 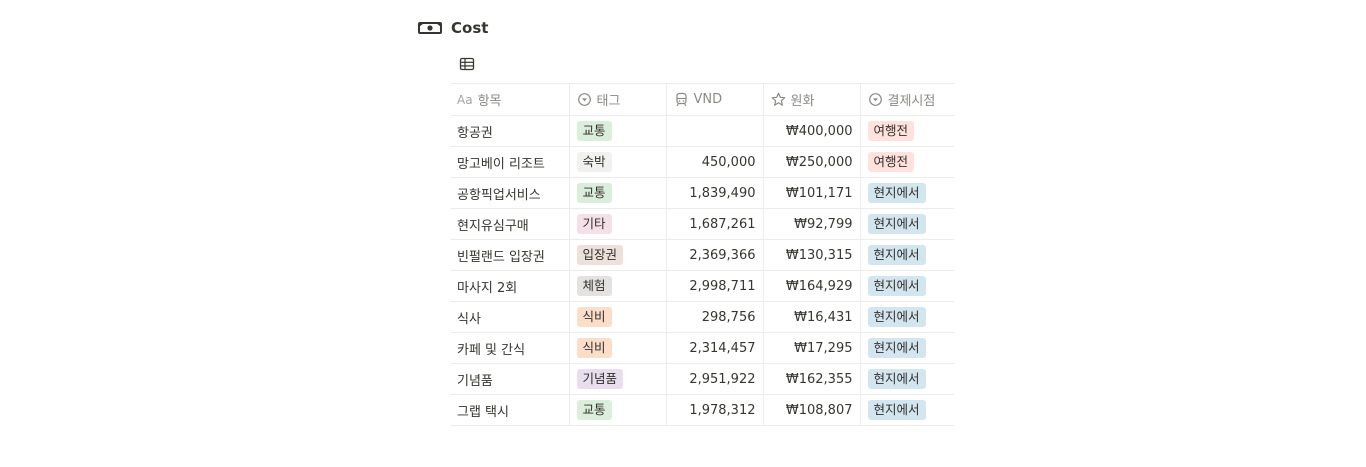 I want to click on cell-vnd: 298,756, so click(x=714, y=317).